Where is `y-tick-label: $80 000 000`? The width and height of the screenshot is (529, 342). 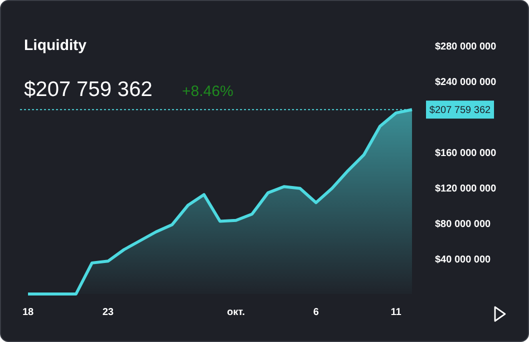 y-tick-label: $80 000 000 is located at coordinates (463, 224).